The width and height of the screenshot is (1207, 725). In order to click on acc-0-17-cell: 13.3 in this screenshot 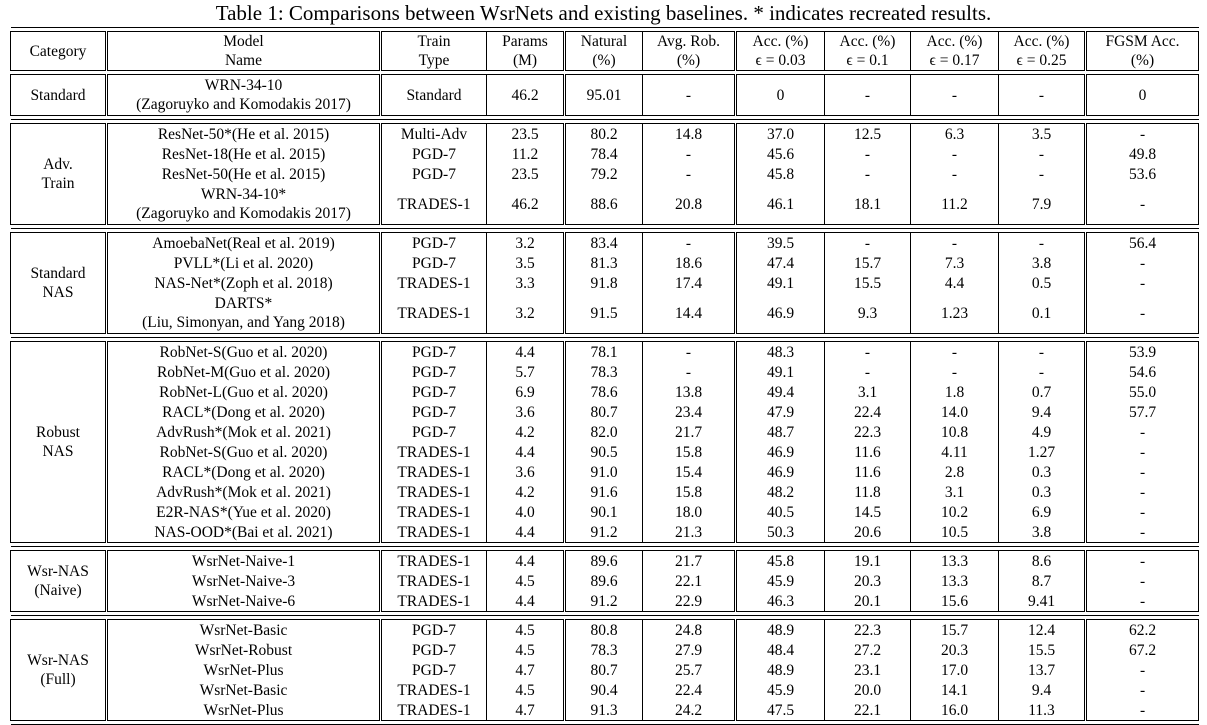, I will do `click(954, 560)`.